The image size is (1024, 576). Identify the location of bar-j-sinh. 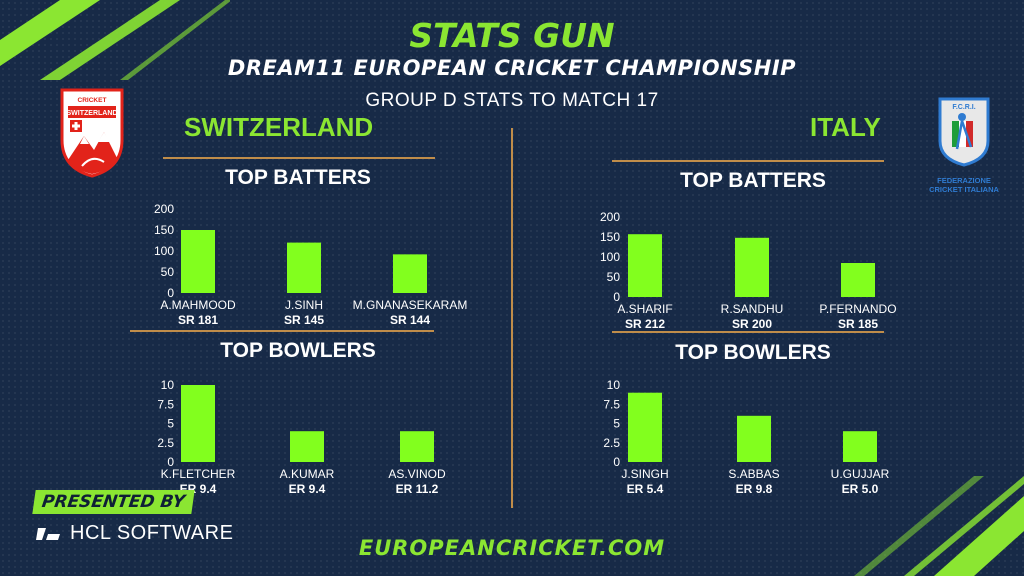
(304, 267).